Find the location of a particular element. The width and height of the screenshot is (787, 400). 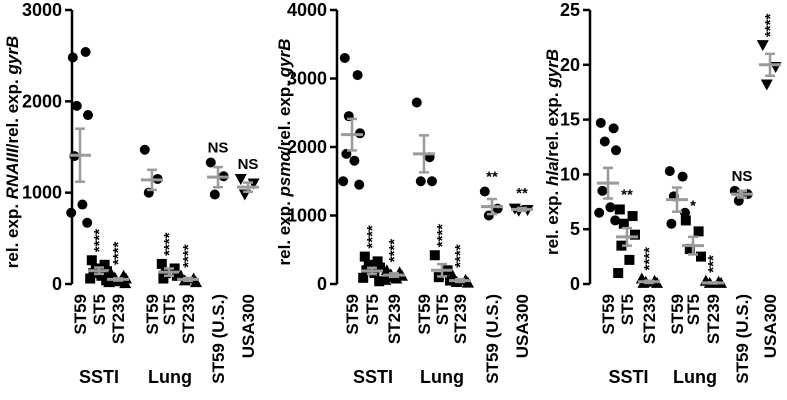

significance-label: *** is located at coordinates (713, 264).